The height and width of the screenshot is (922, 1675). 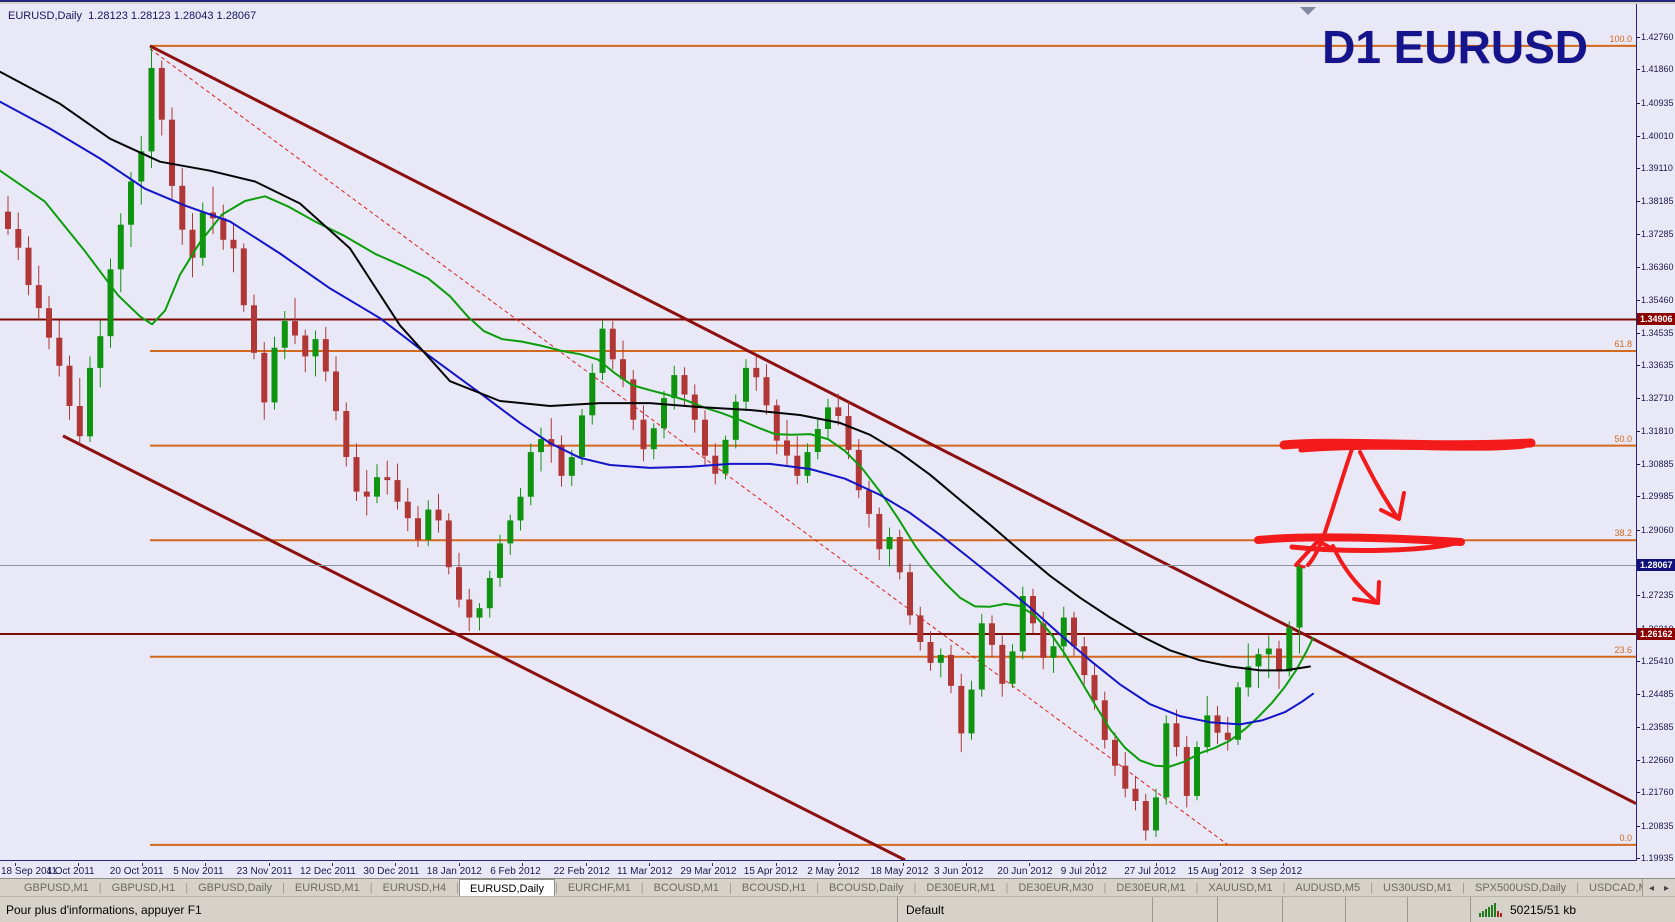 I want to click on price-axis-label: 1.21760, so click(x=1656, y=792).